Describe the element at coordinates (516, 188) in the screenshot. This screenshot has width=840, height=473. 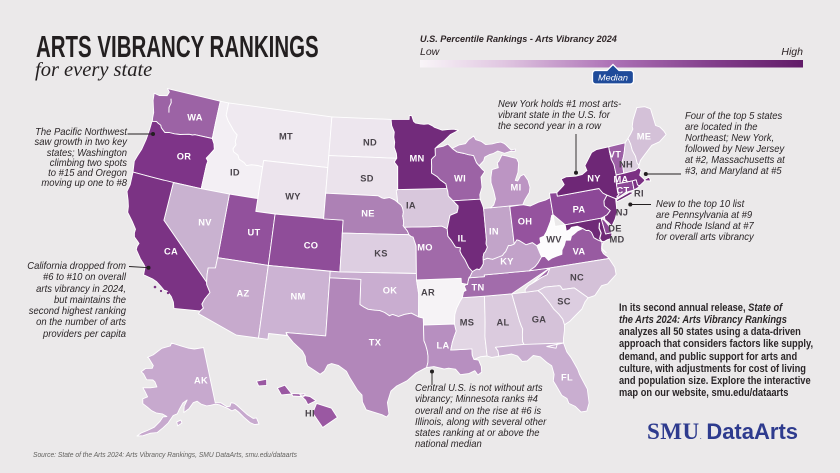
I see `svg-text: MI` at that location.